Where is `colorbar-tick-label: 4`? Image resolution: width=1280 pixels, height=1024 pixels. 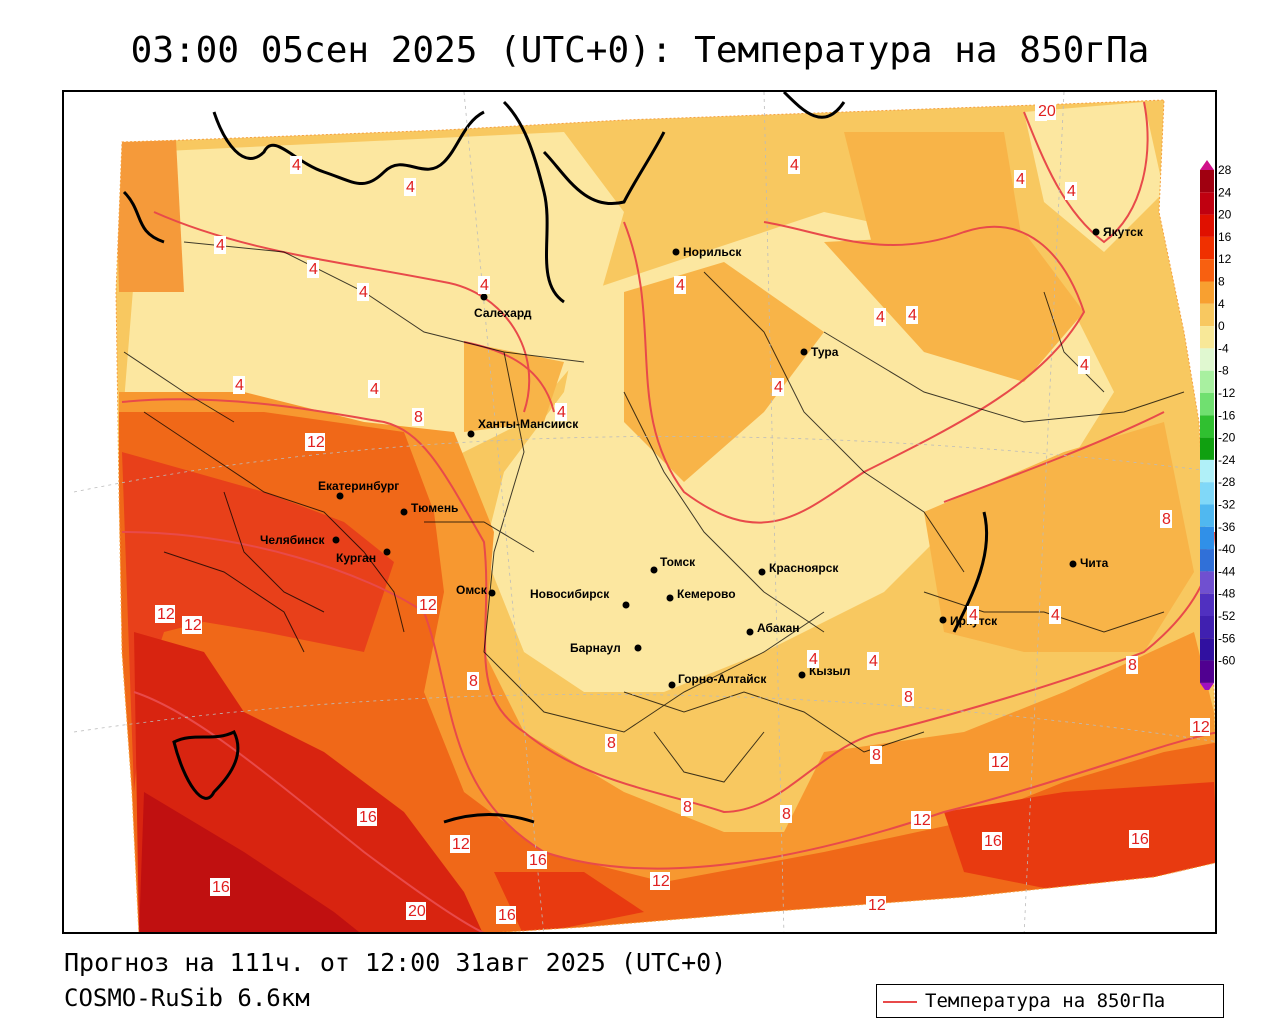 colorbar-tick-label: 4 is located at coordinates (1221, 304).